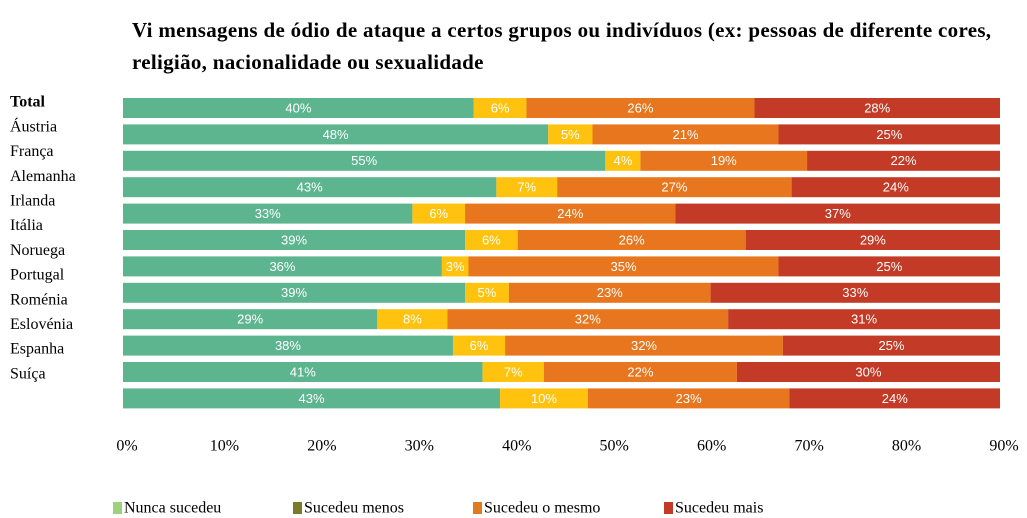 The image size is (1027, 518). What do you see at coordinates (711, 446) in the screenshot?
I see `x-tick-label: 60%` at bounding box center [711, 446].